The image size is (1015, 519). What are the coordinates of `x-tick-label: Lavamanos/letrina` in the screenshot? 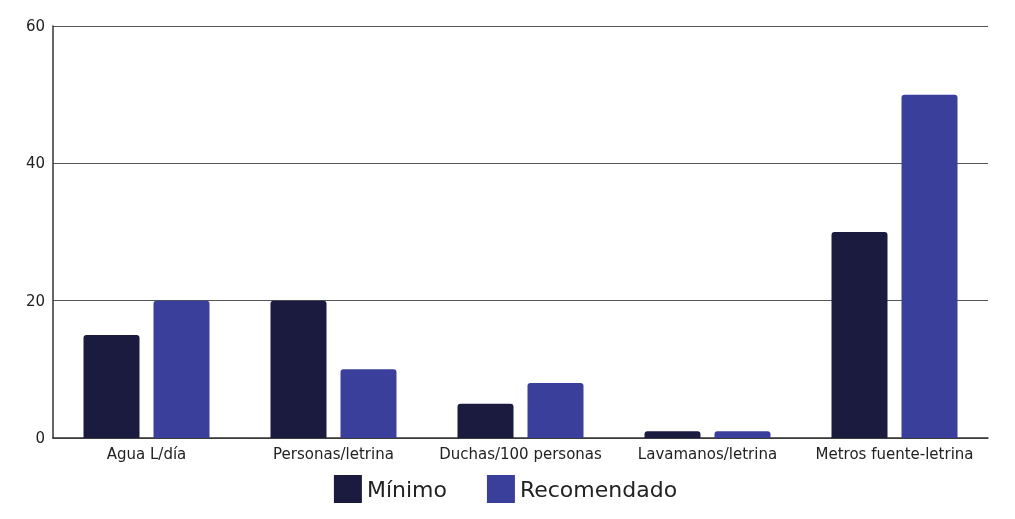 It's located at (707, 453).